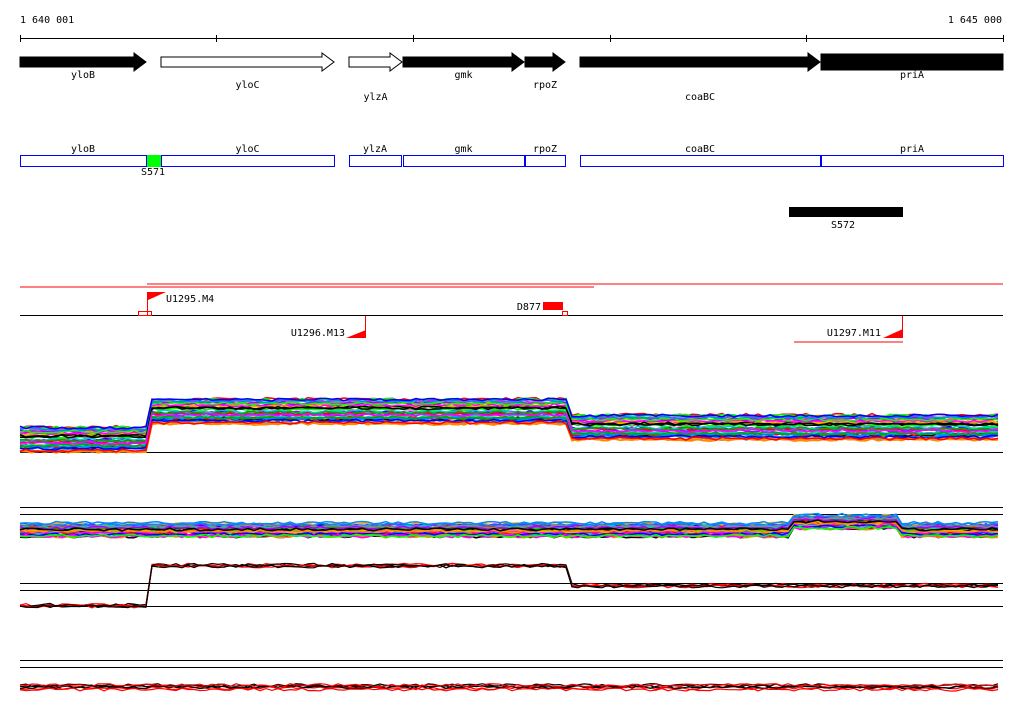 This screenshot has width=1024, height=714. What do you see at coordinates (464, 161) in the screenshot?
I see `gene-box-gmk` at bounding box center [464, 161].